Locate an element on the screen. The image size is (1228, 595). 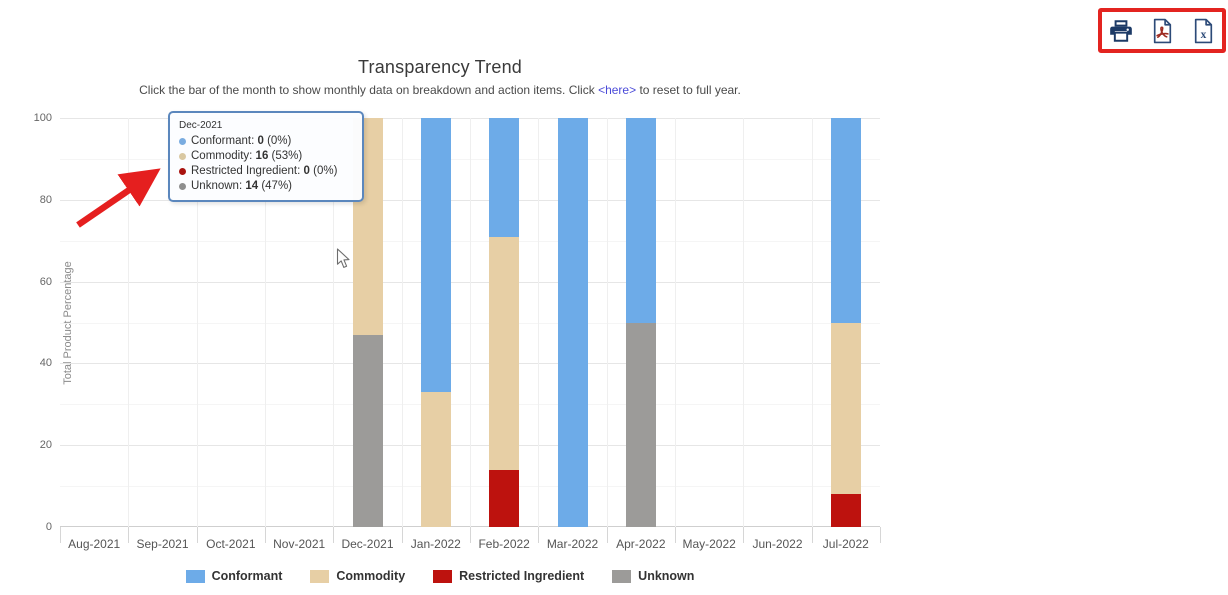
tooltip-row: Restricted Ingredient: 0 (0%) is located at coordinates (266, 171).